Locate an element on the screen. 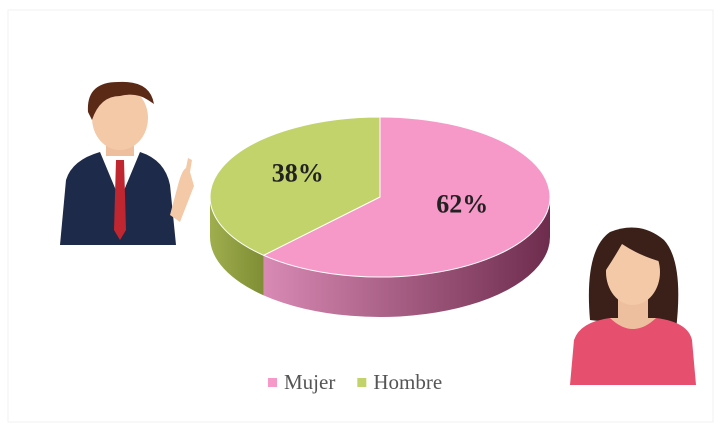  legend-label: Hombre is located at coordinates (407, 382).